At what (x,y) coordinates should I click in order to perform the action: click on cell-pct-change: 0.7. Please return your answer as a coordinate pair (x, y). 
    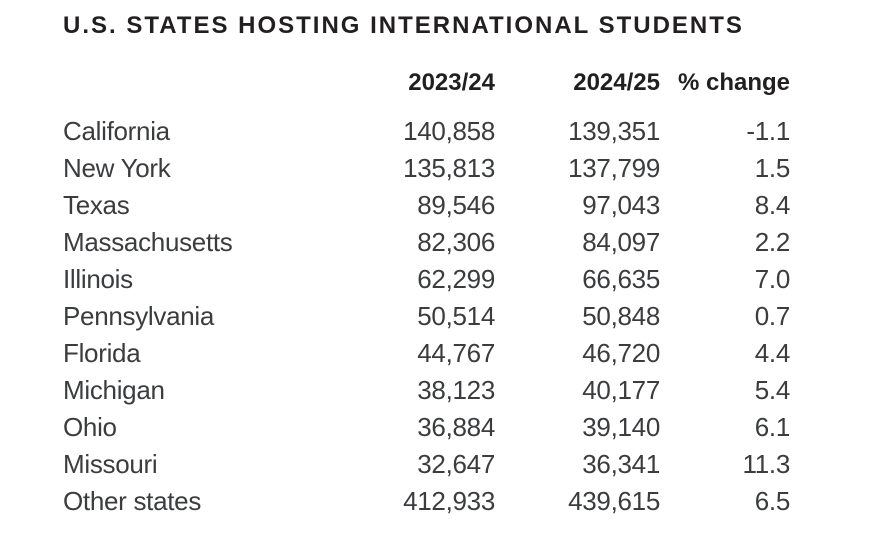
    Looking at the image, I should click on (772, 316).